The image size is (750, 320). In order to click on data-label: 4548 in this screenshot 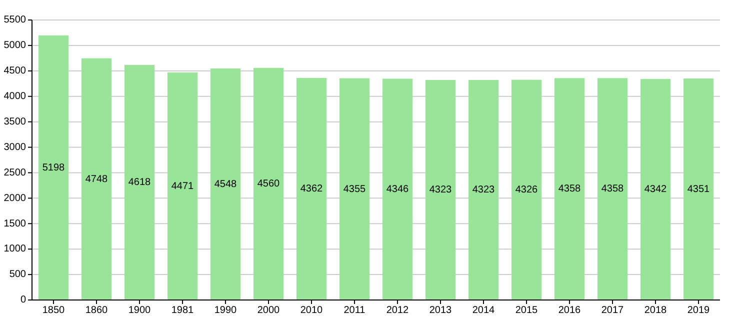, I will do `click(226, 184)`.